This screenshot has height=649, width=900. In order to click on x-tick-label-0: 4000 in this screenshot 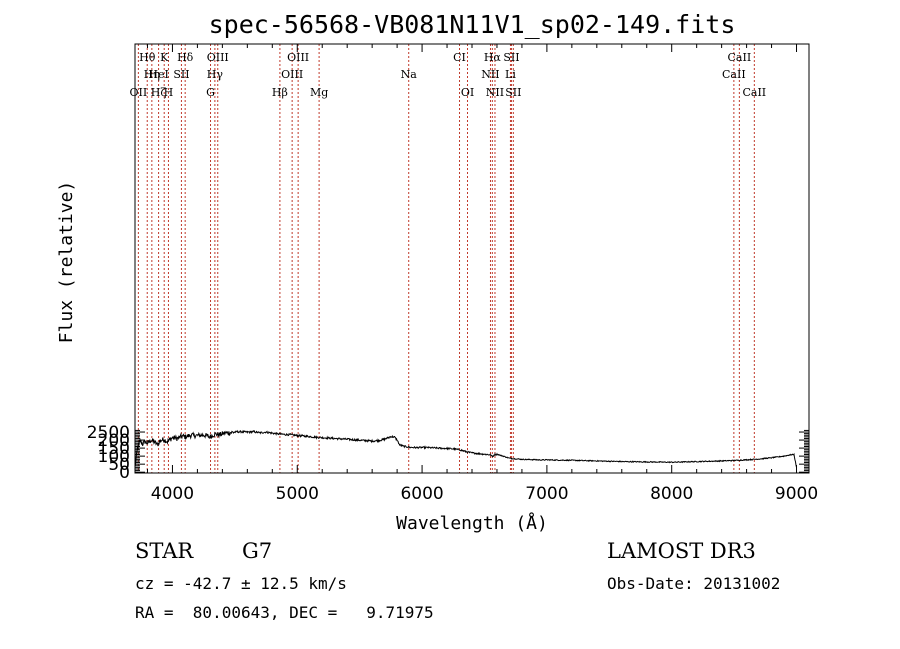, I will do `click(172, 494)`.